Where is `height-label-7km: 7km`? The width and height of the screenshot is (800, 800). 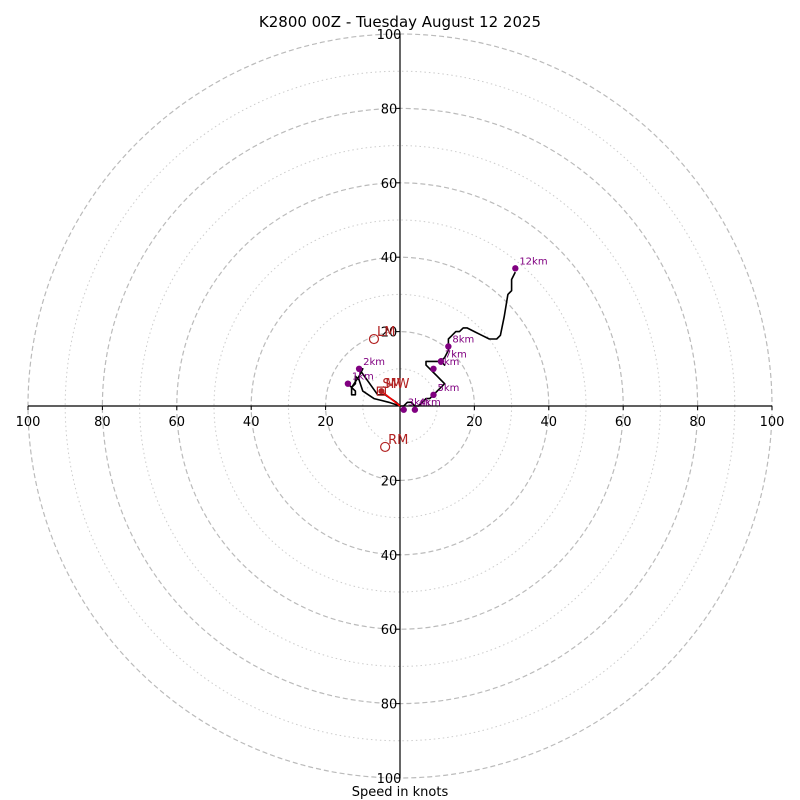 height-label-7km: 7km is located at coordinates (456, 354).